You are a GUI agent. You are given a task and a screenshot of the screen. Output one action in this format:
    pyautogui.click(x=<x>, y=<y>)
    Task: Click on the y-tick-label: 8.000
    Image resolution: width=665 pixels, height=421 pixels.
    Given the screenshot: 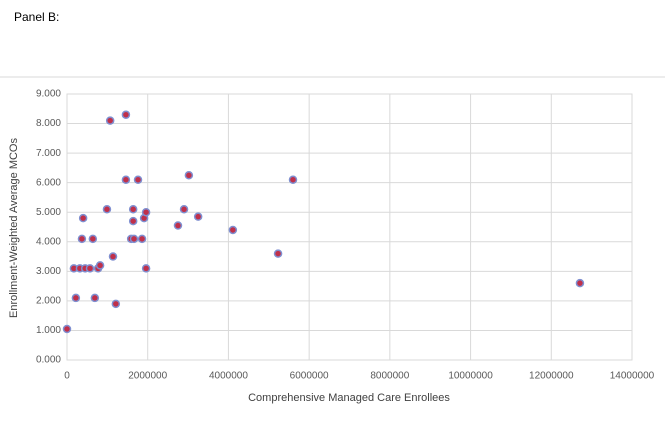 What is the action you would take?
    pyautogui.click(x=48, y=123)
    